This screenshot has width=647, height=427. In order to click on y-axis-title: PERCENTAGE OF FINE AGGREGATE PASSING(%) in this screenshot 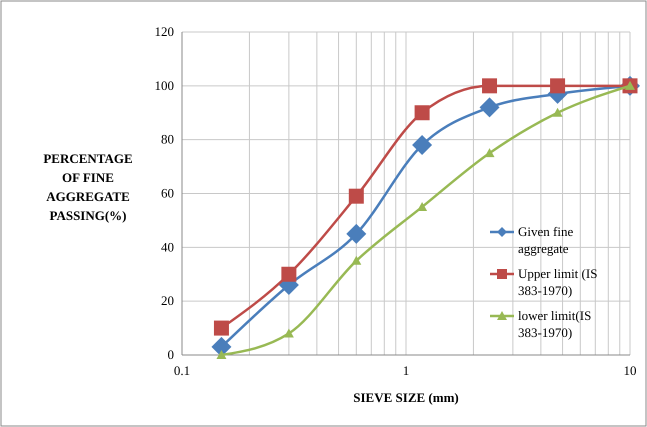, I will do `click(88, 187)`.